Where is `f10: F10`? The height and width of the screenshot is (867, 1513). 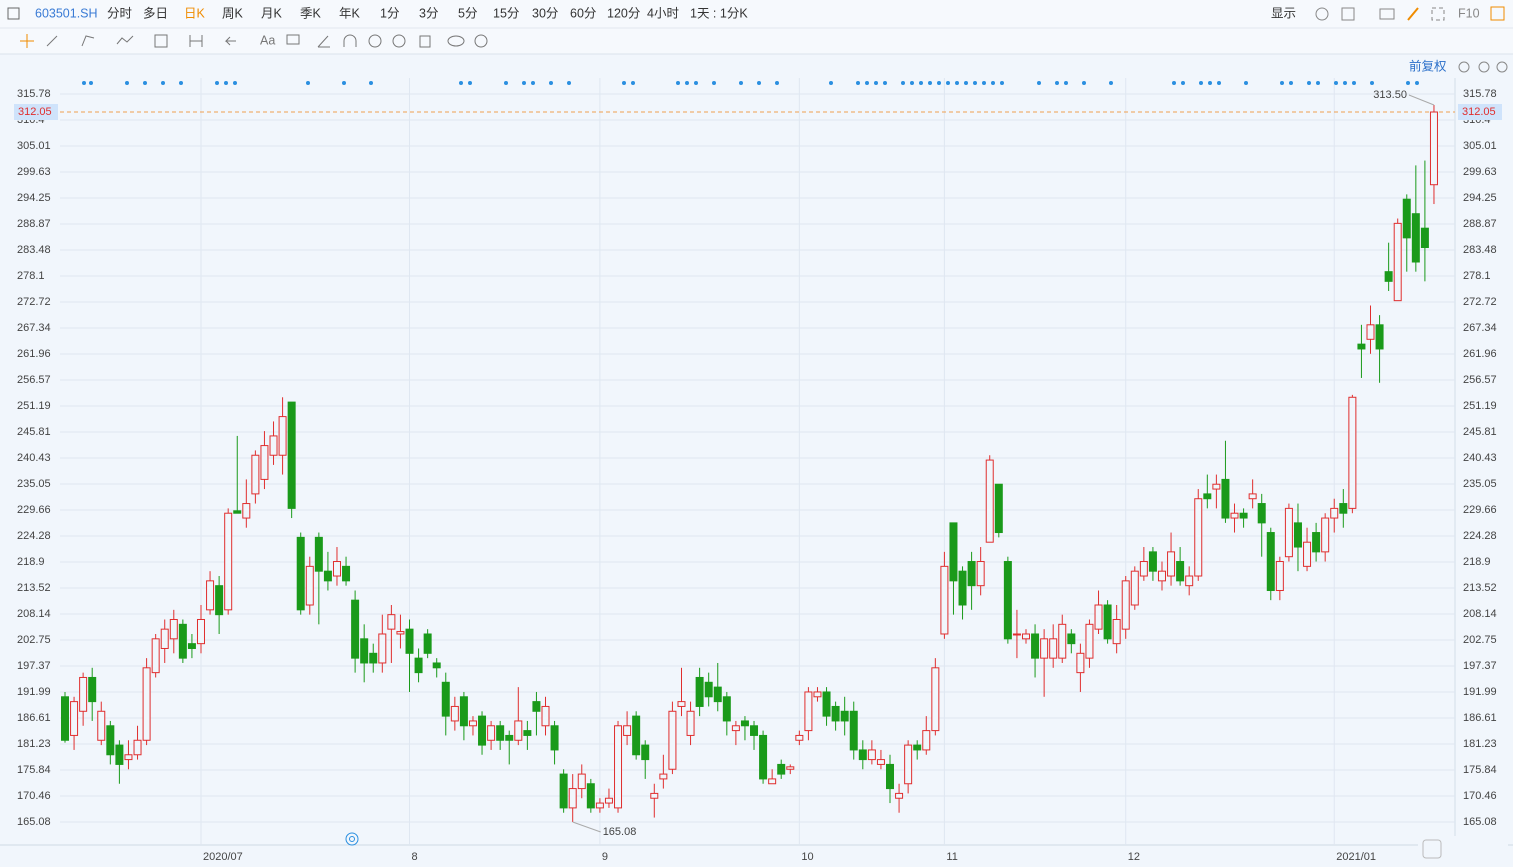
f10: F10 is located at coordinates (1469, 13).